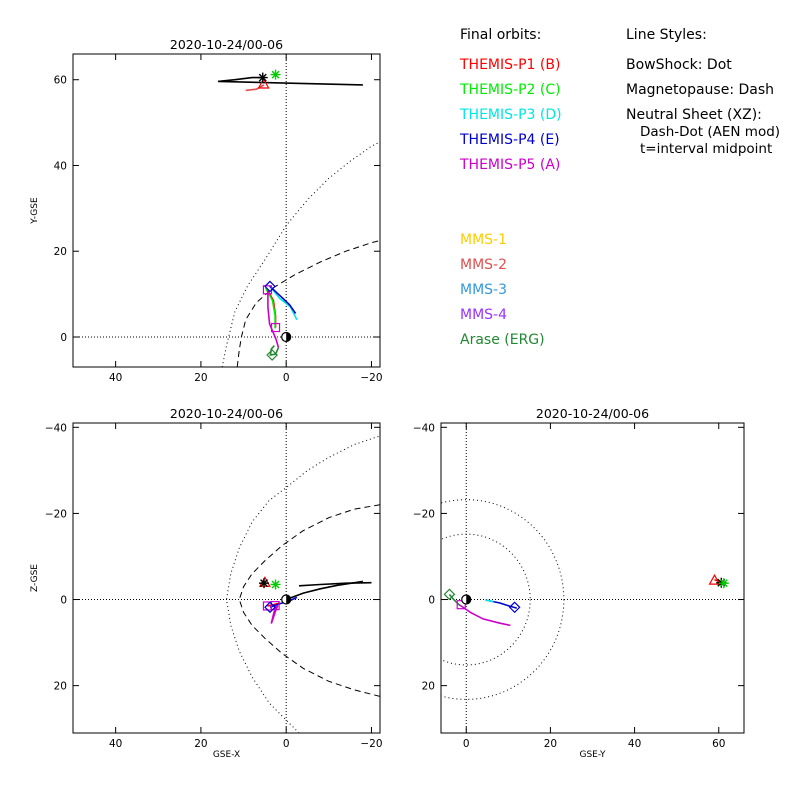 The width and height of the screenshot is (800, 800). What do you see at coordinates (35, 211) in the screenshot?
I see `y-axis-label: Y-GSE` at bounding box center [35, 211].